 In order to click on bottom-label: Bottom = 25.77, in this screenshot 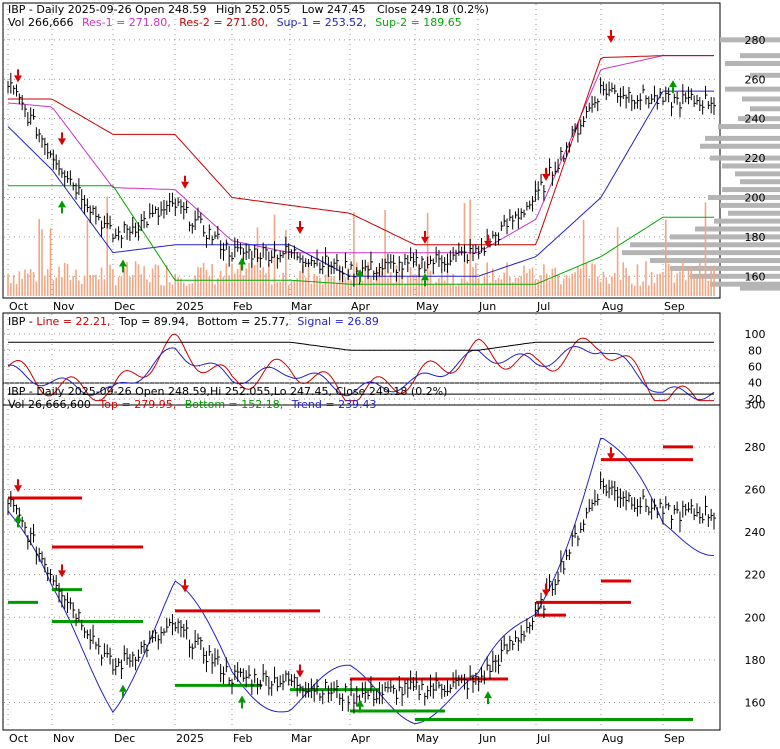, I will do `click(243, 321)`.